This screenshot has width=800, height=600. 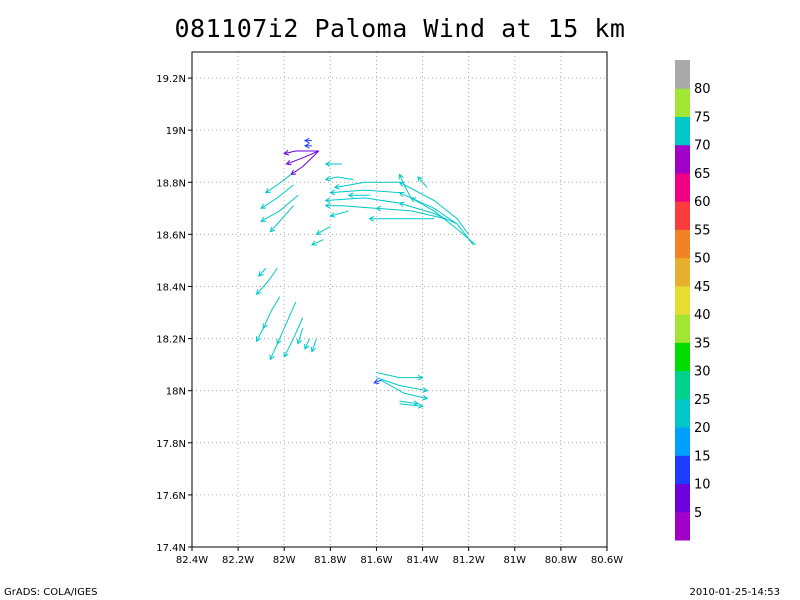 I want to click on y-tick-label: 18.6N, so click(x=171, y=235).